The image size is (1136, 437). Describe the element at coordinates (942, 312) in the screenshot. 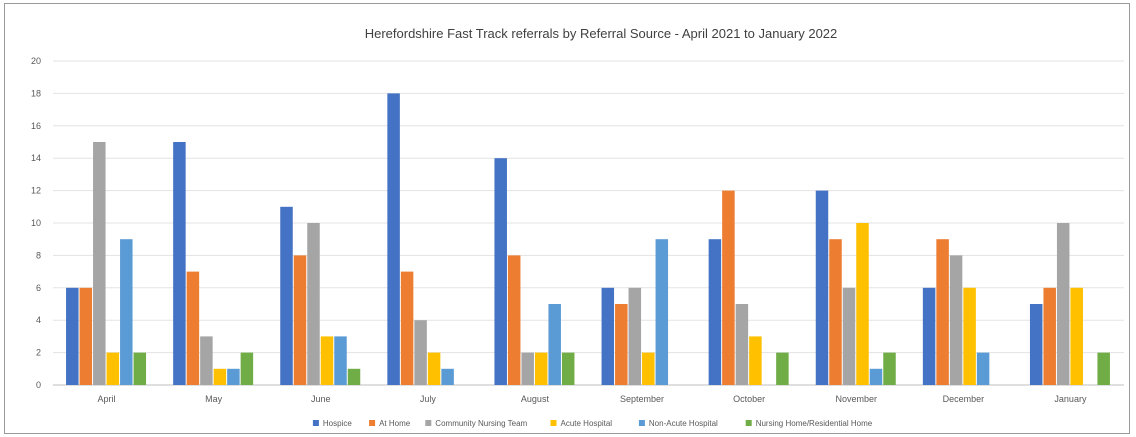

I see `bar-at-home-december` at that location.